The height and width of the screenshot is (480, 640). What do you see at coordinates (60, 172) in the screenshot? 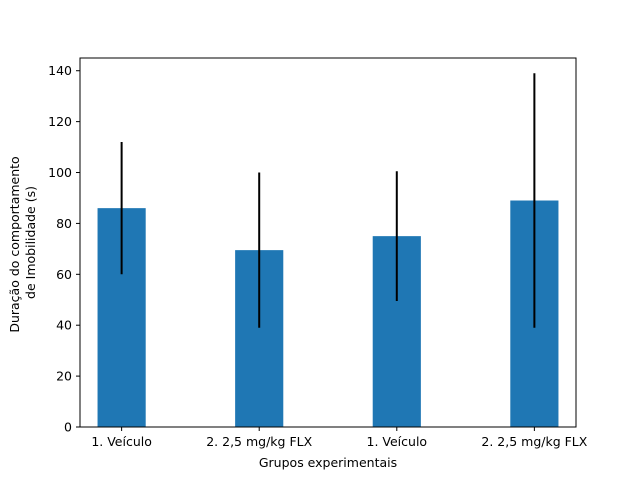
I see `y-tick-label-100: 100` at bounding box center [60, 172].